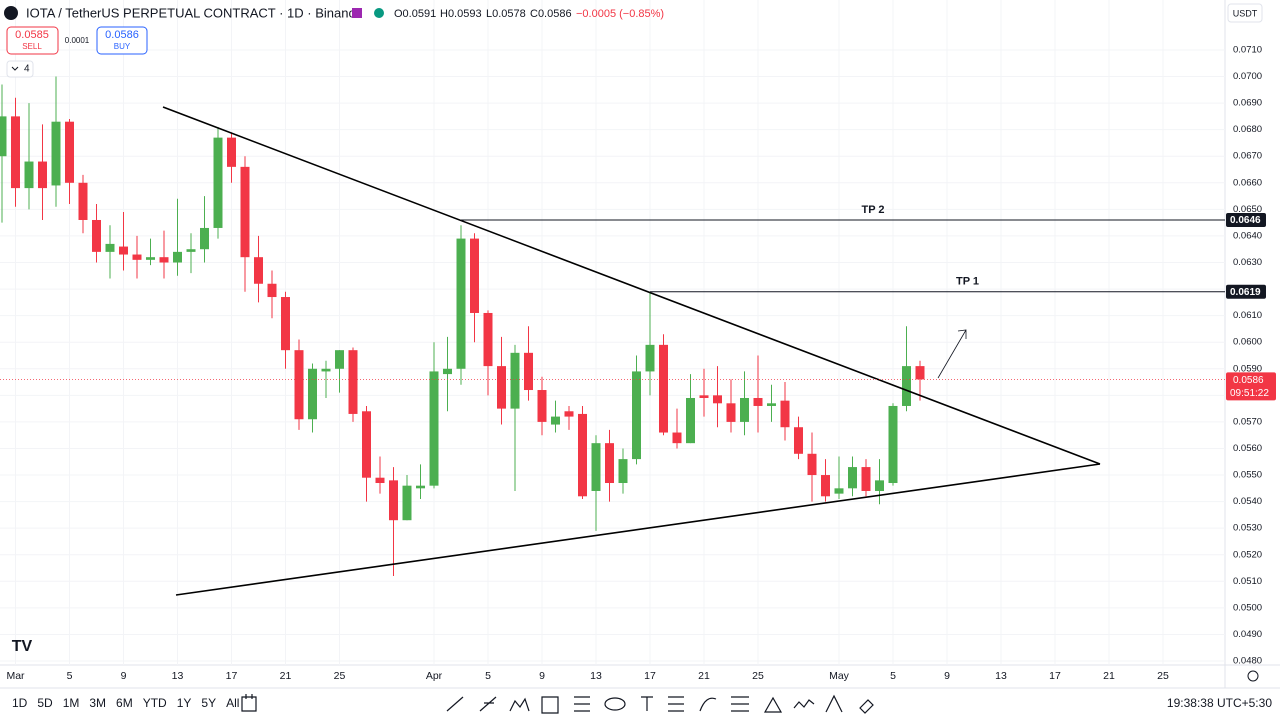 This screenshot has width=1280, height=725. Describe the element at coordinates (866, 706) in the screenshot. I see `tool-eraser` at that location.